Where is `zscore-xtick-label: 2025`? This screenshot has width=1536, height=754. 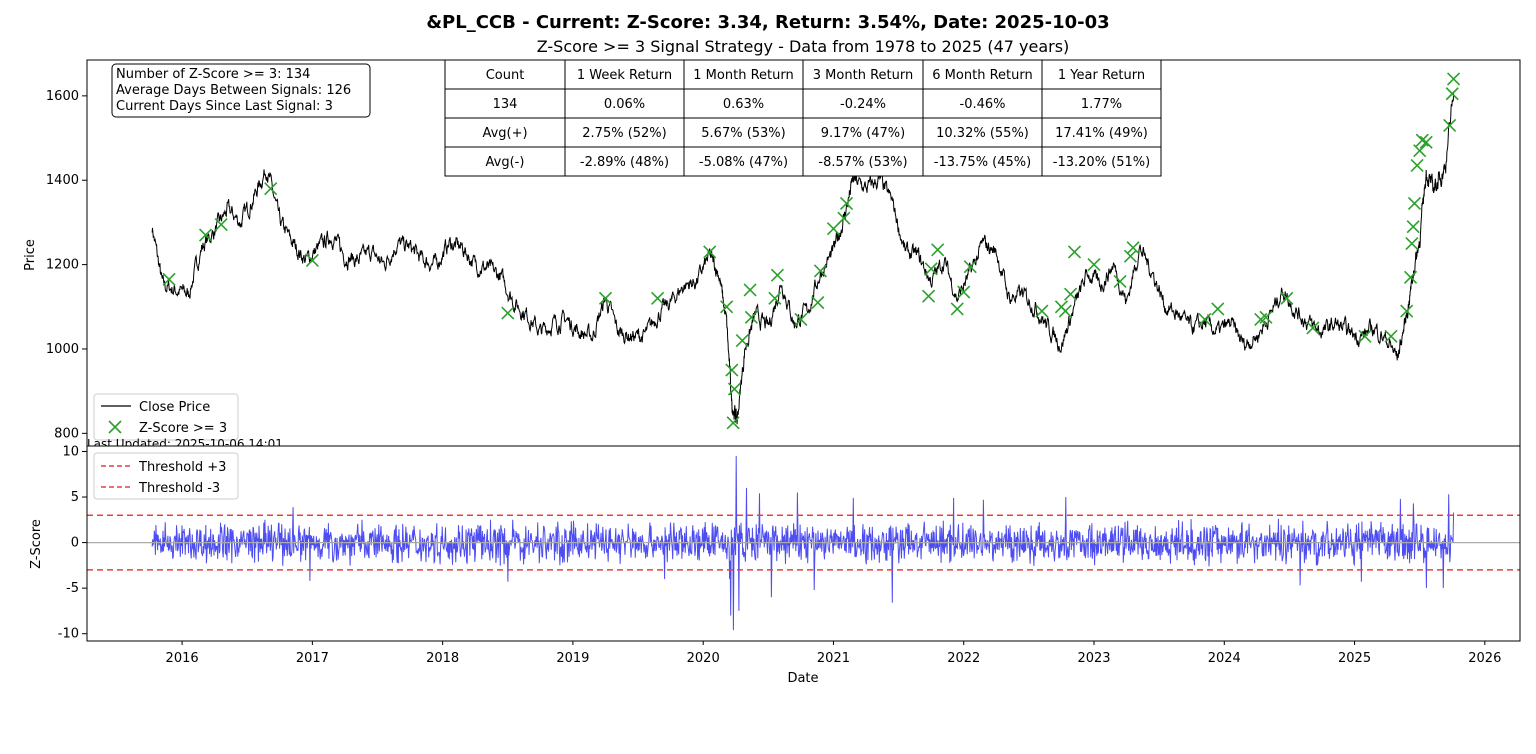 zscore-xtick-label: 2025 is located at coordinates (1354, 658).